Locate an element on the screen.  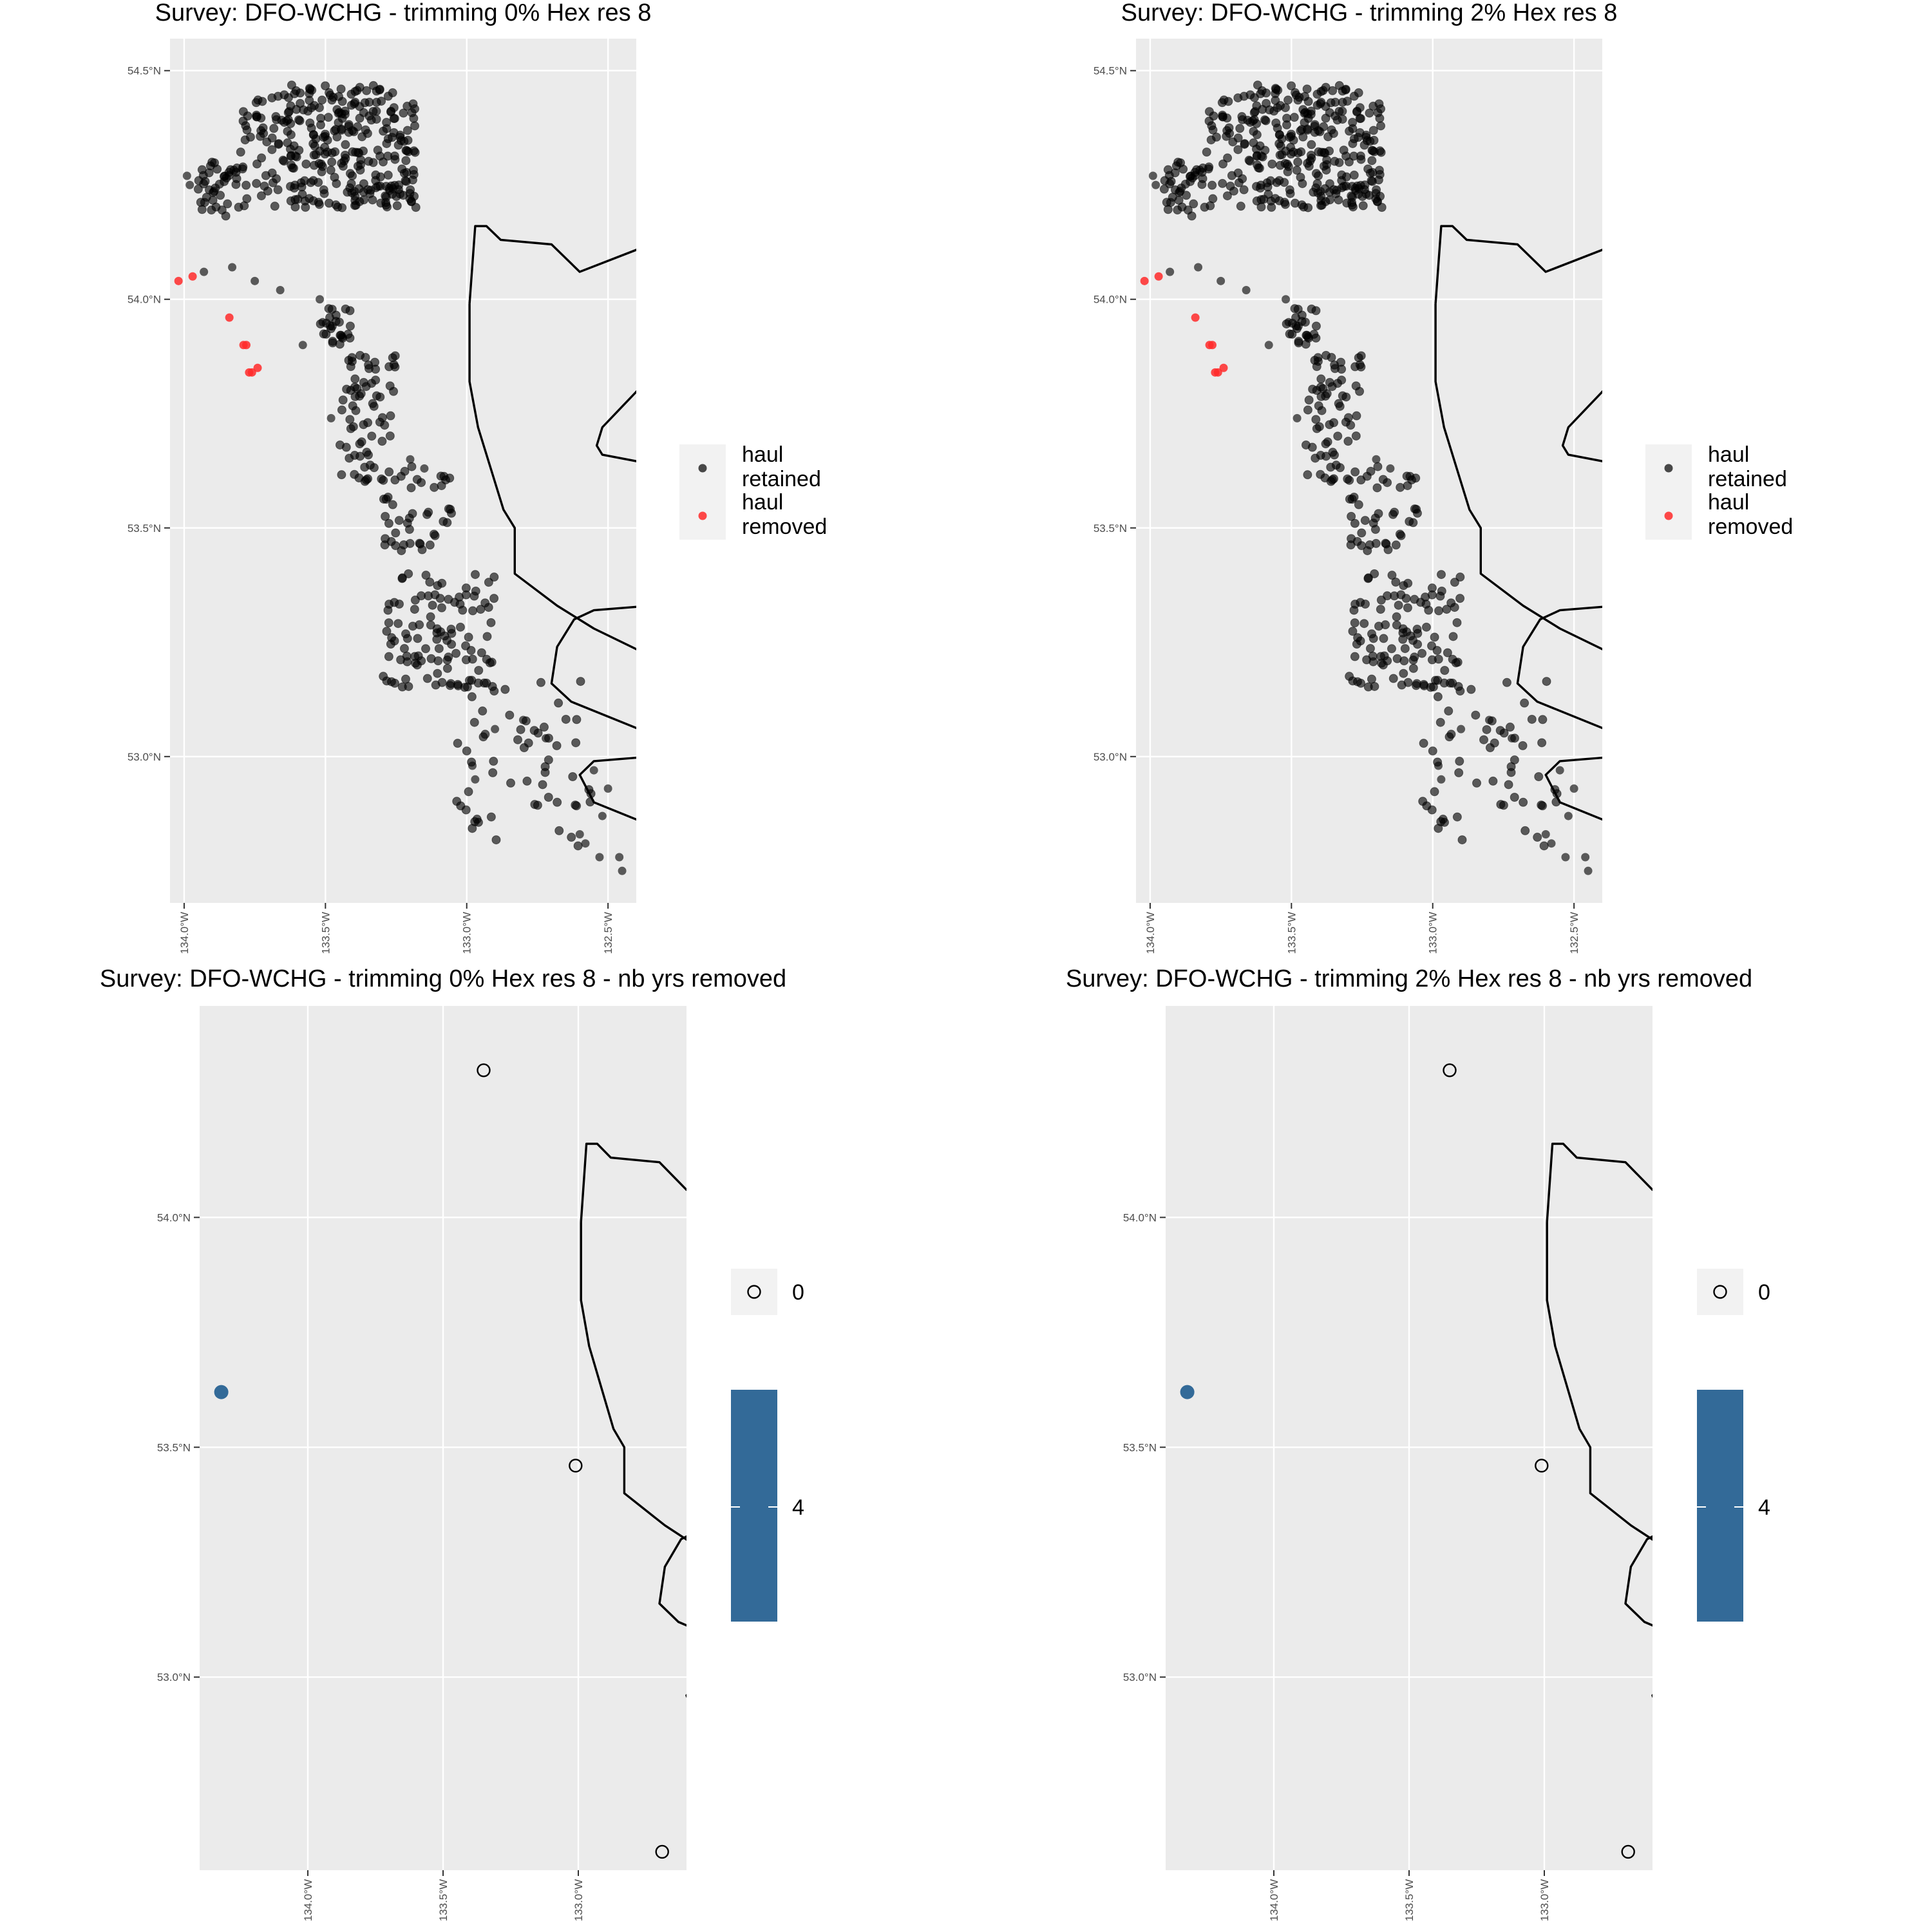
y-tick-label: 53.5°N is located at coordinates (144, 528).